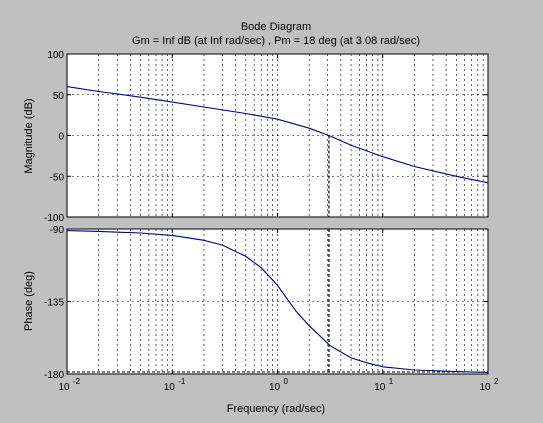 The height and width of the screenshot is (423, 543). Describe the element at coordinates (54, 375) in the screenshot. I see `phase-y-tick-label: -180` at that location.